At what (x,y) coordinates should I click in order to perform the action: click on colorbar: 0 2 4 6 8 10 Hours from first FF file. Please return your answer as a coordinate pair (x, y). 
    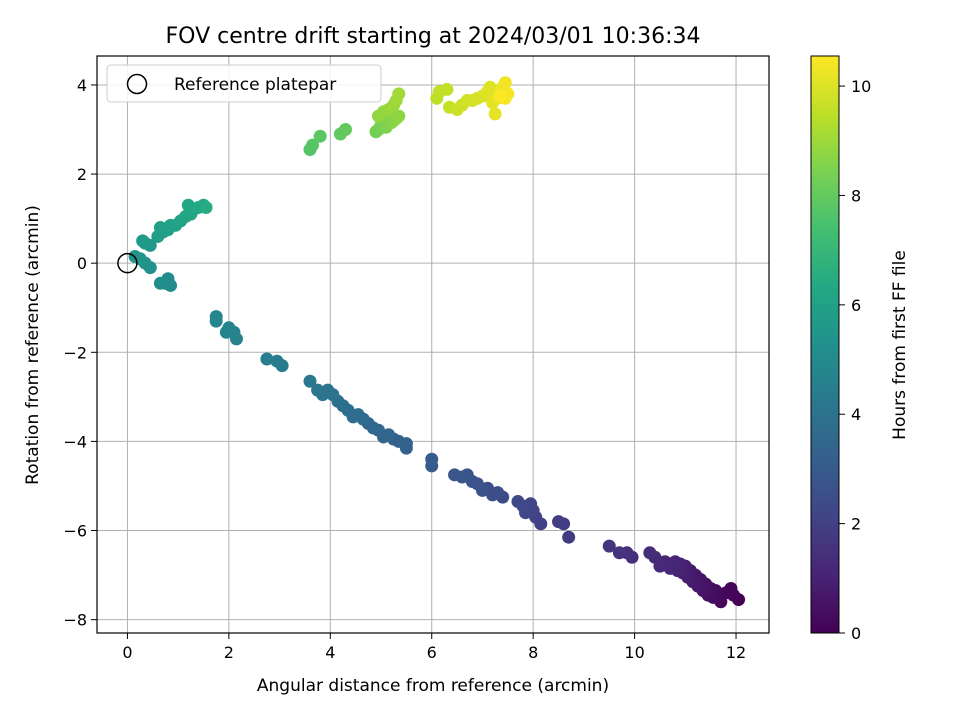
    Looking at the image, I should click on (860, 349).